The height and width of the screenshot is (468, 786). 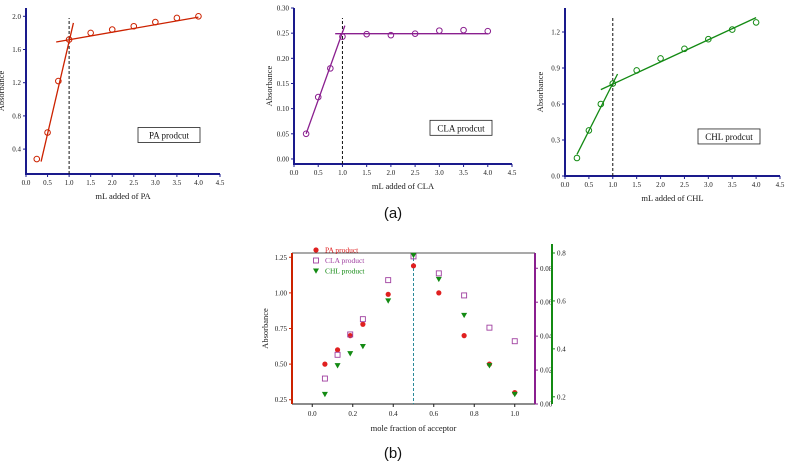 I want to click on right1-tick-label: 0.08, so click(x=546, y=269).